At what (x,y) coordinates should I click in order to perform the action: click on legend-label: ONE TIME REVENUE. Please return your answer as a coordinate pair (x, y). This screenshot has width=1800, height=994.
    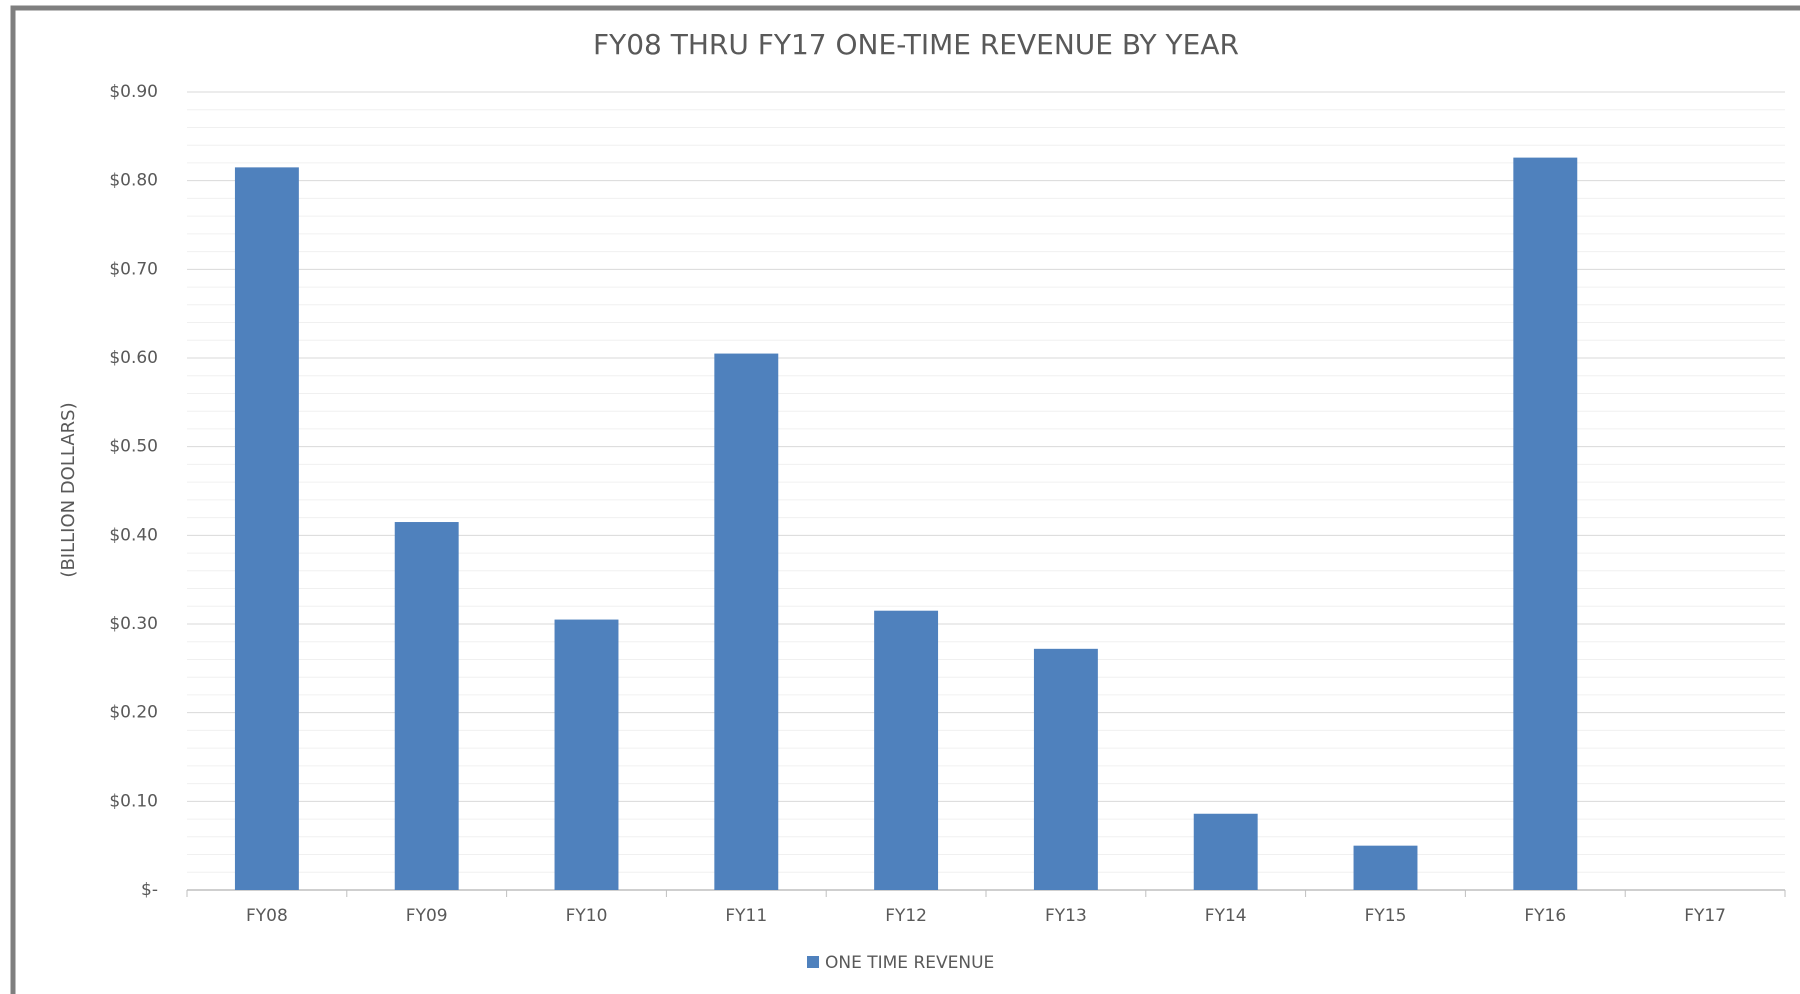
    Looking at the image, I should click on (909, 963).